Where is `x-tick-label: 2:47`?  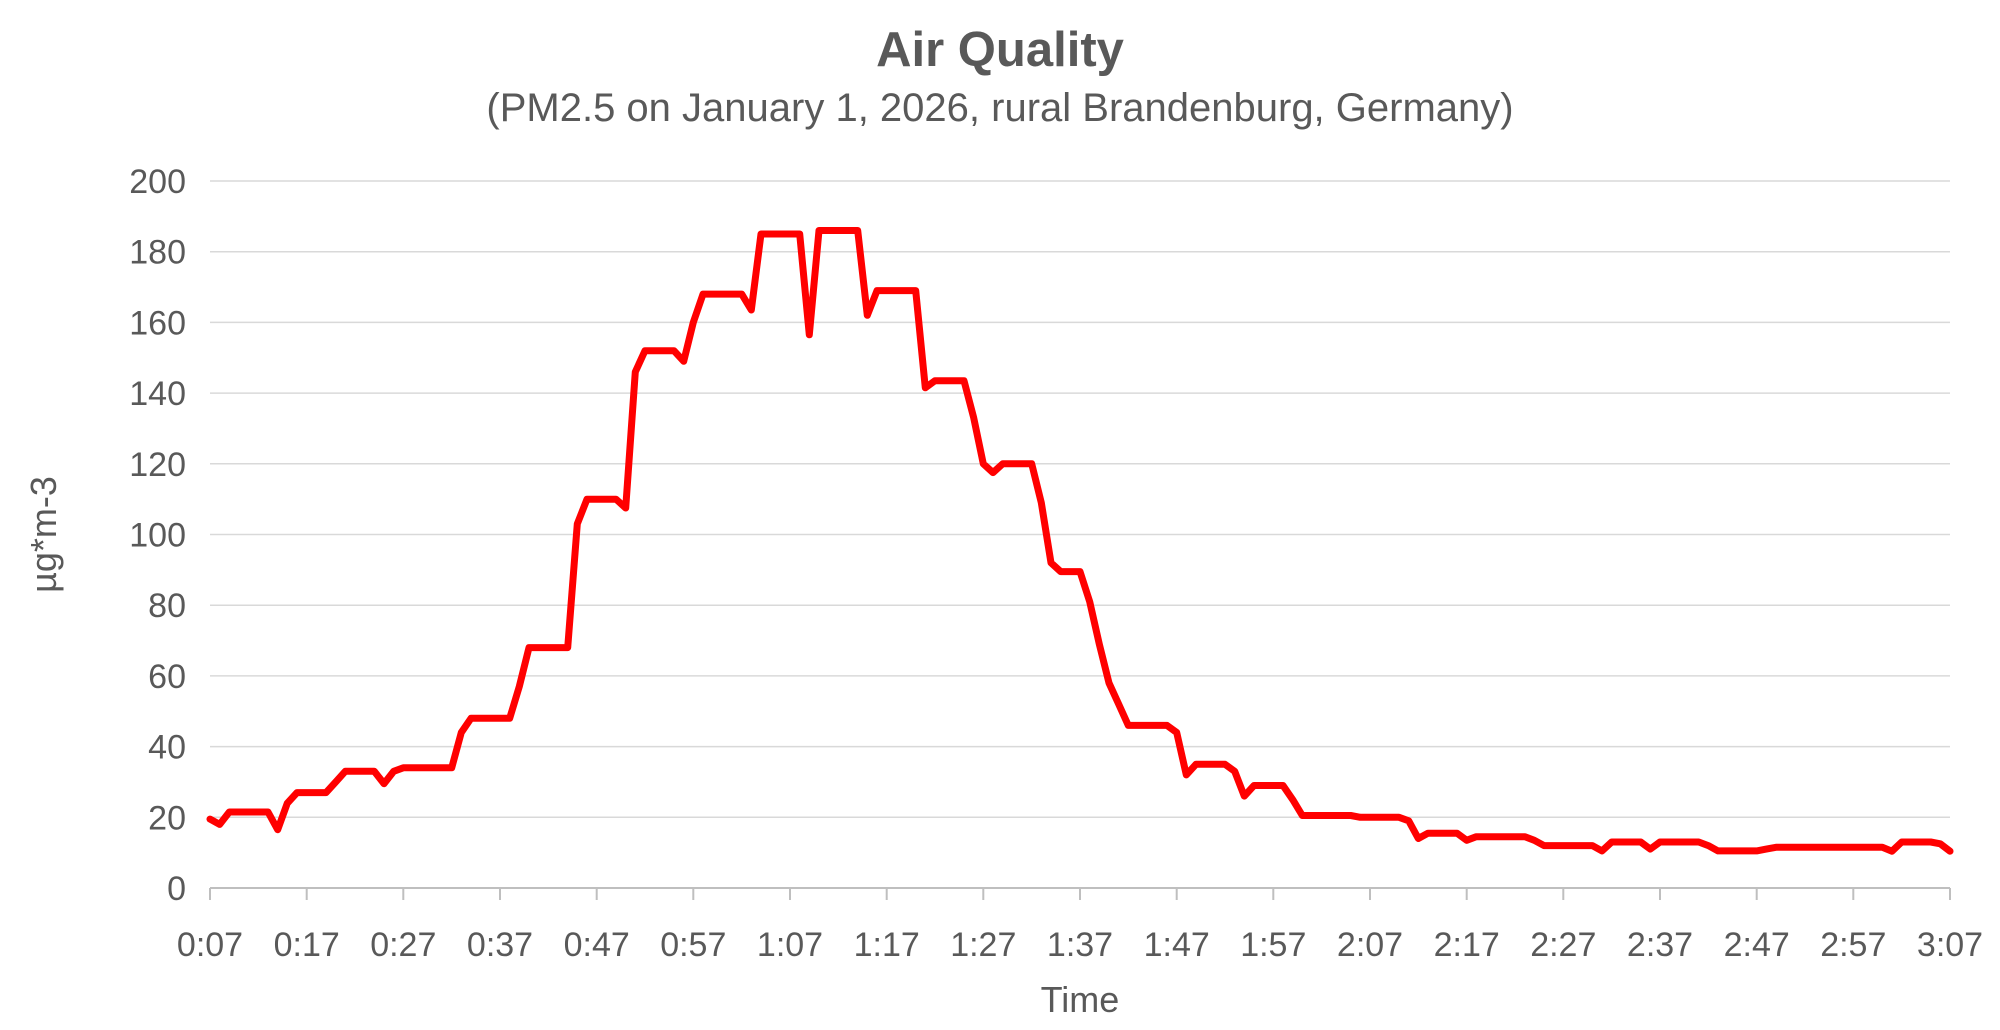 x-tick-label: 2:47 is located at coordinates (1757, 945).